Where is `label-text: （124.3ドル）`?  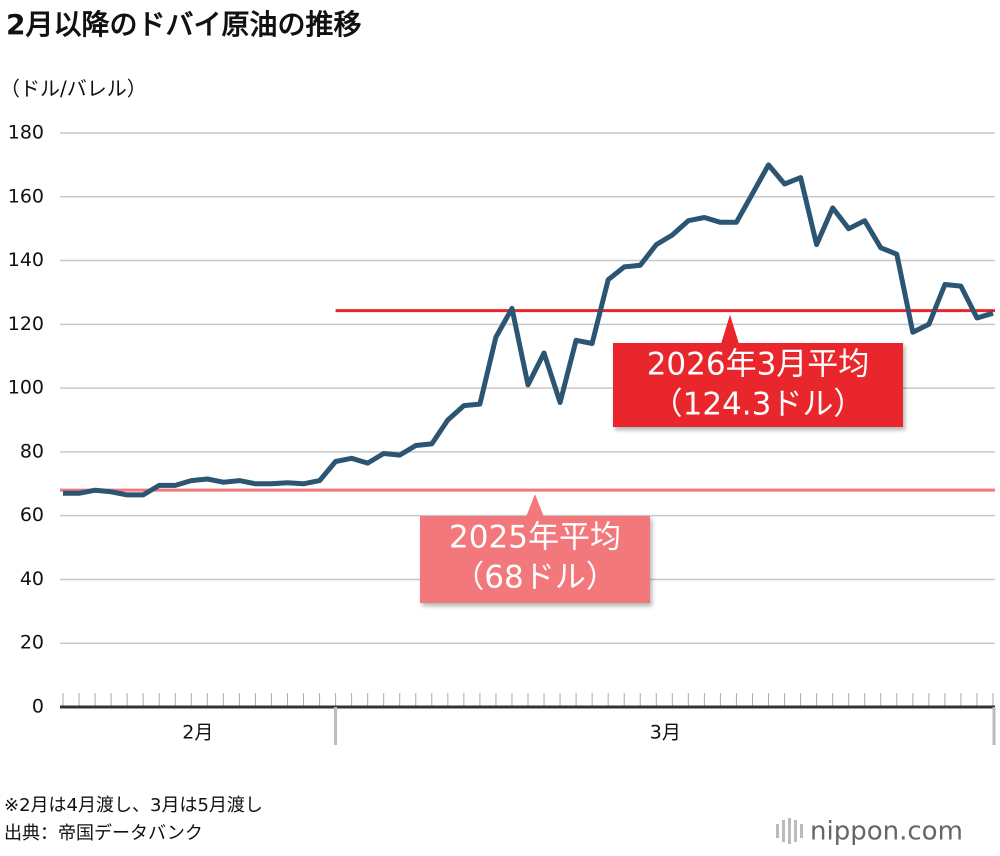 label-text: （124.3ドル） is located at coordinates (758, 405).